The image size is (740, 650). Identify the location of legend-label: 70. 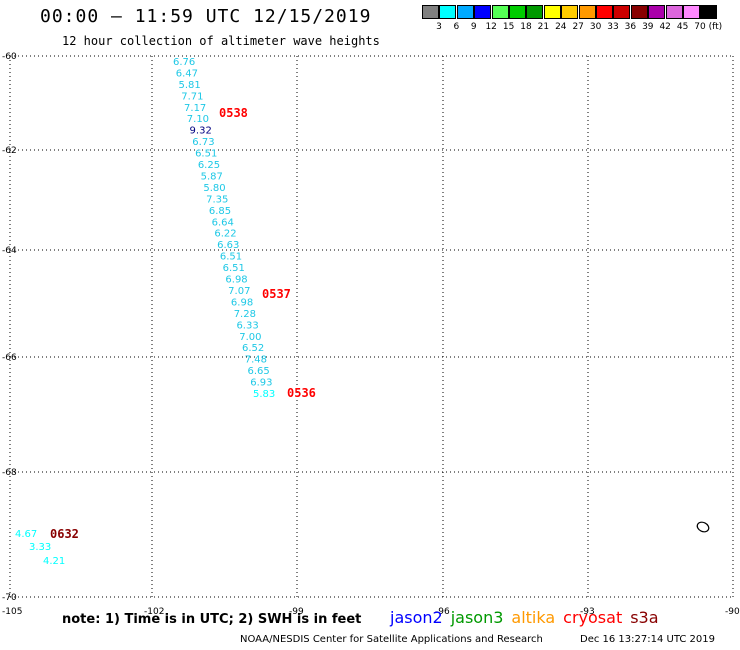
(700, 27).